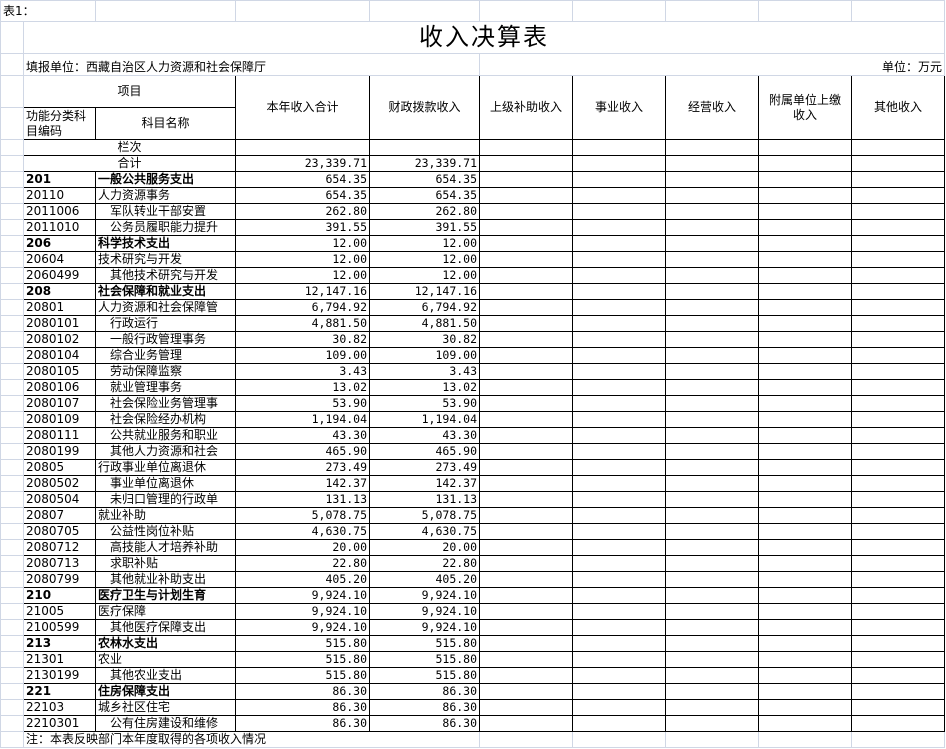 The width and height of the screenshot is (946, 749). I want to click on row-total: 12,147.16, so click(303, 291).